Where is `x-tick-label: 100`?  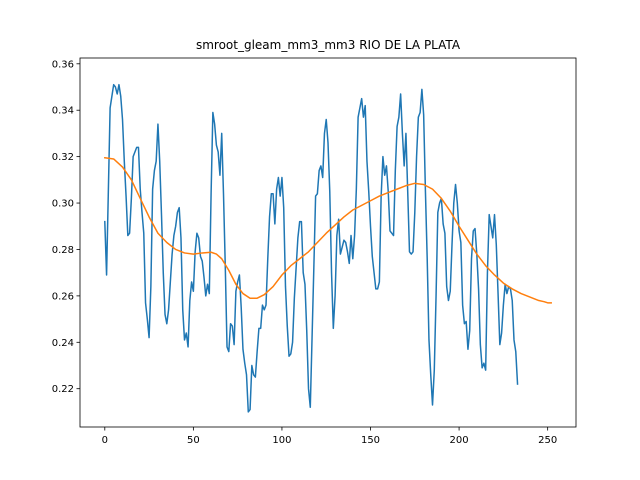
x-tick-label: 100 is located at coordinates (281, 440).